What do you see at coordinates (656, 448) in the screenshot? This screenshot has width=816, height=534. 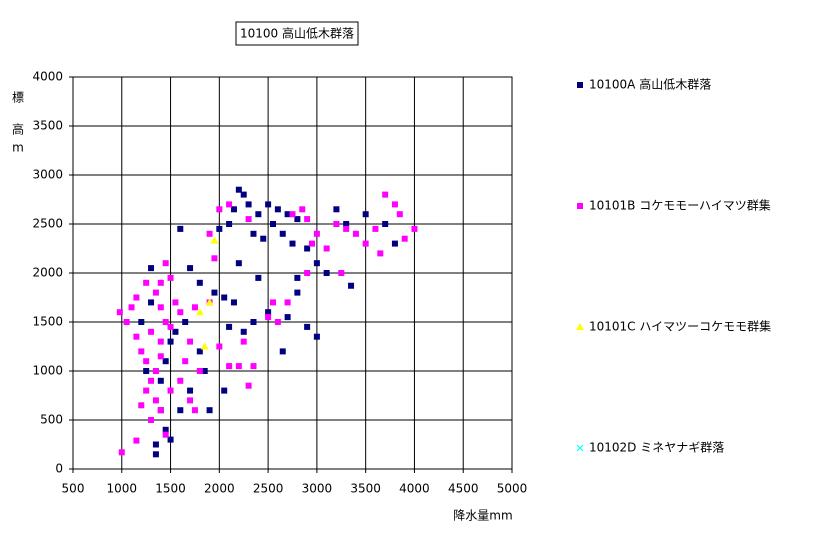 I see `legend-label: 10102D ミネヤナギ群落` at bounding box center [656, 448].